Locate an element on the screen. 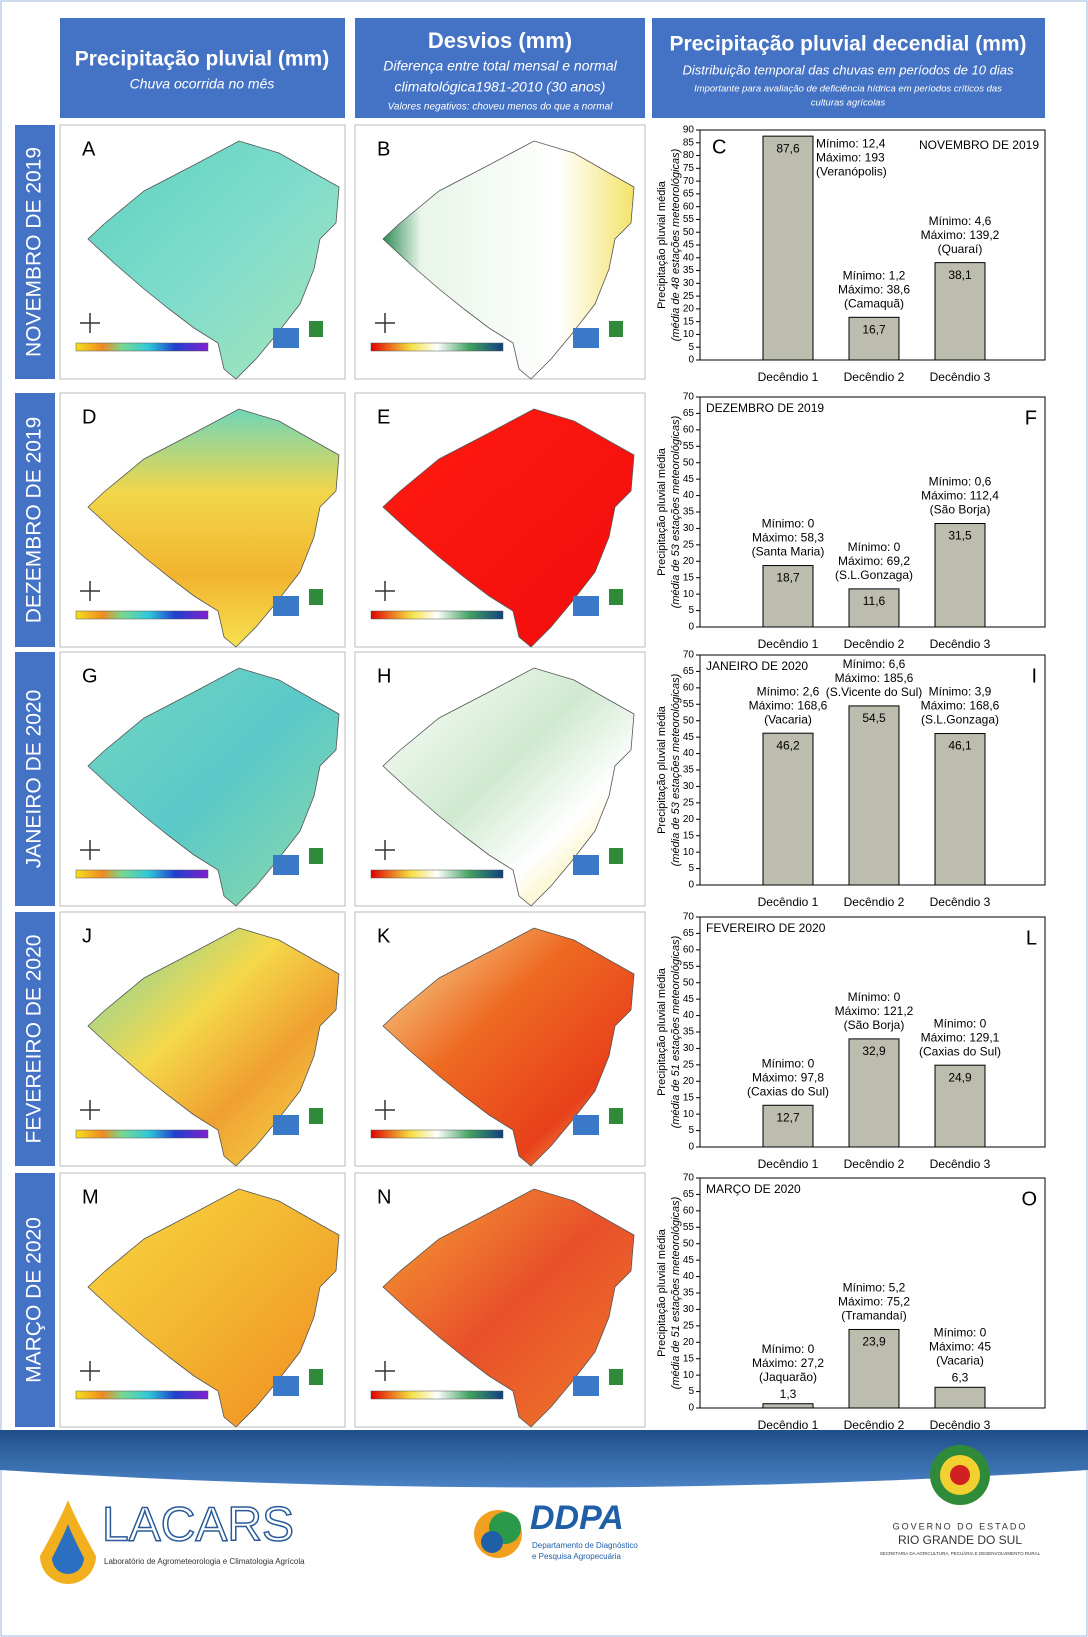 This screenshot has height=1637, width=1088. bar-annotation: Máximo: 129,1 is located at coordinates (960, 1037).